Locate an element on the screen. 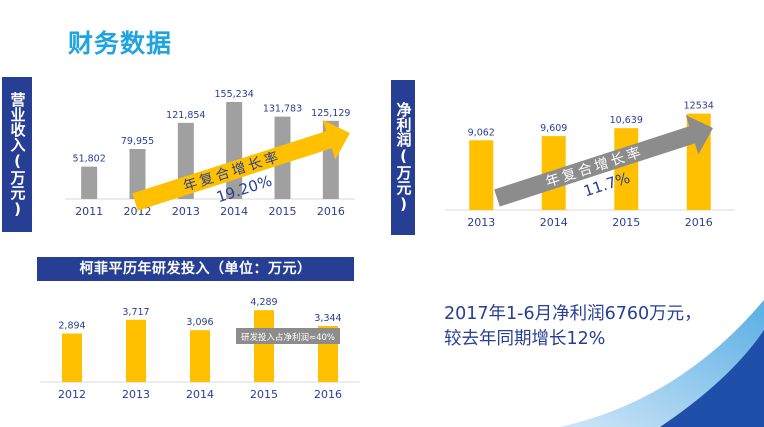 This screenshot has width=764, height=427. annotation-text: 研发投入占净利润≈40% is located at coordinates (288, 337).